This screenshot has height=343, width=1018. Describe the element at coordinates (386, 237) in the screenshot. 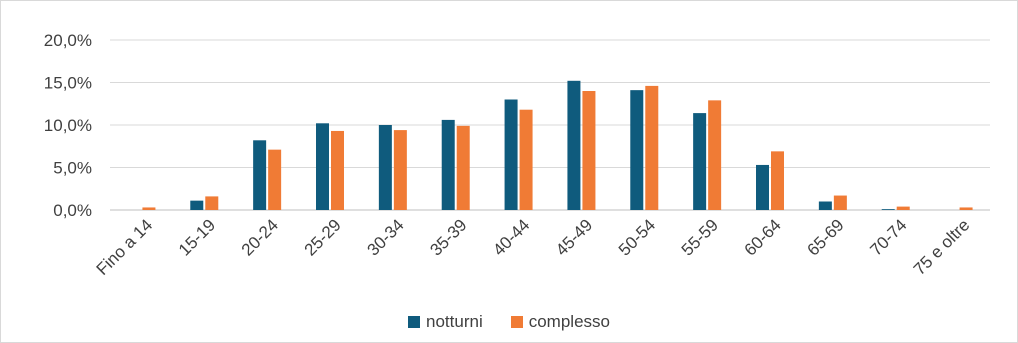

I see `x-tick-label: 30-34` at that location.